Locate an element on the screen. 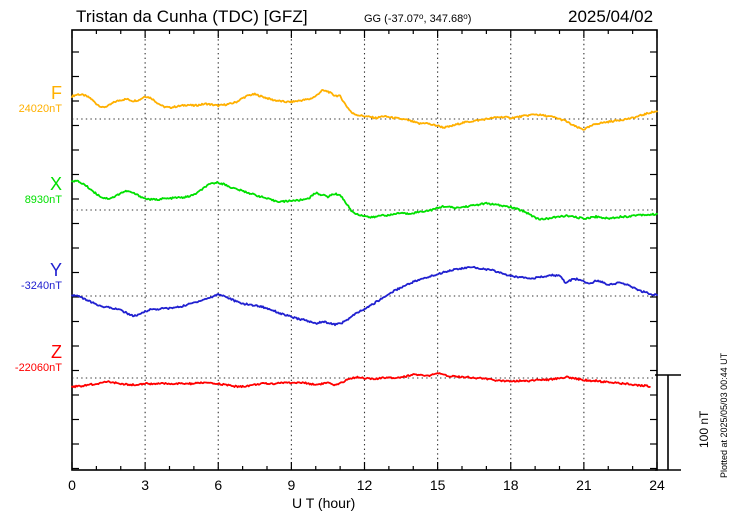 Image resolution: width=730 pixels, height=520 pixels. component-name-f: F is located at coordinates (56, 93).